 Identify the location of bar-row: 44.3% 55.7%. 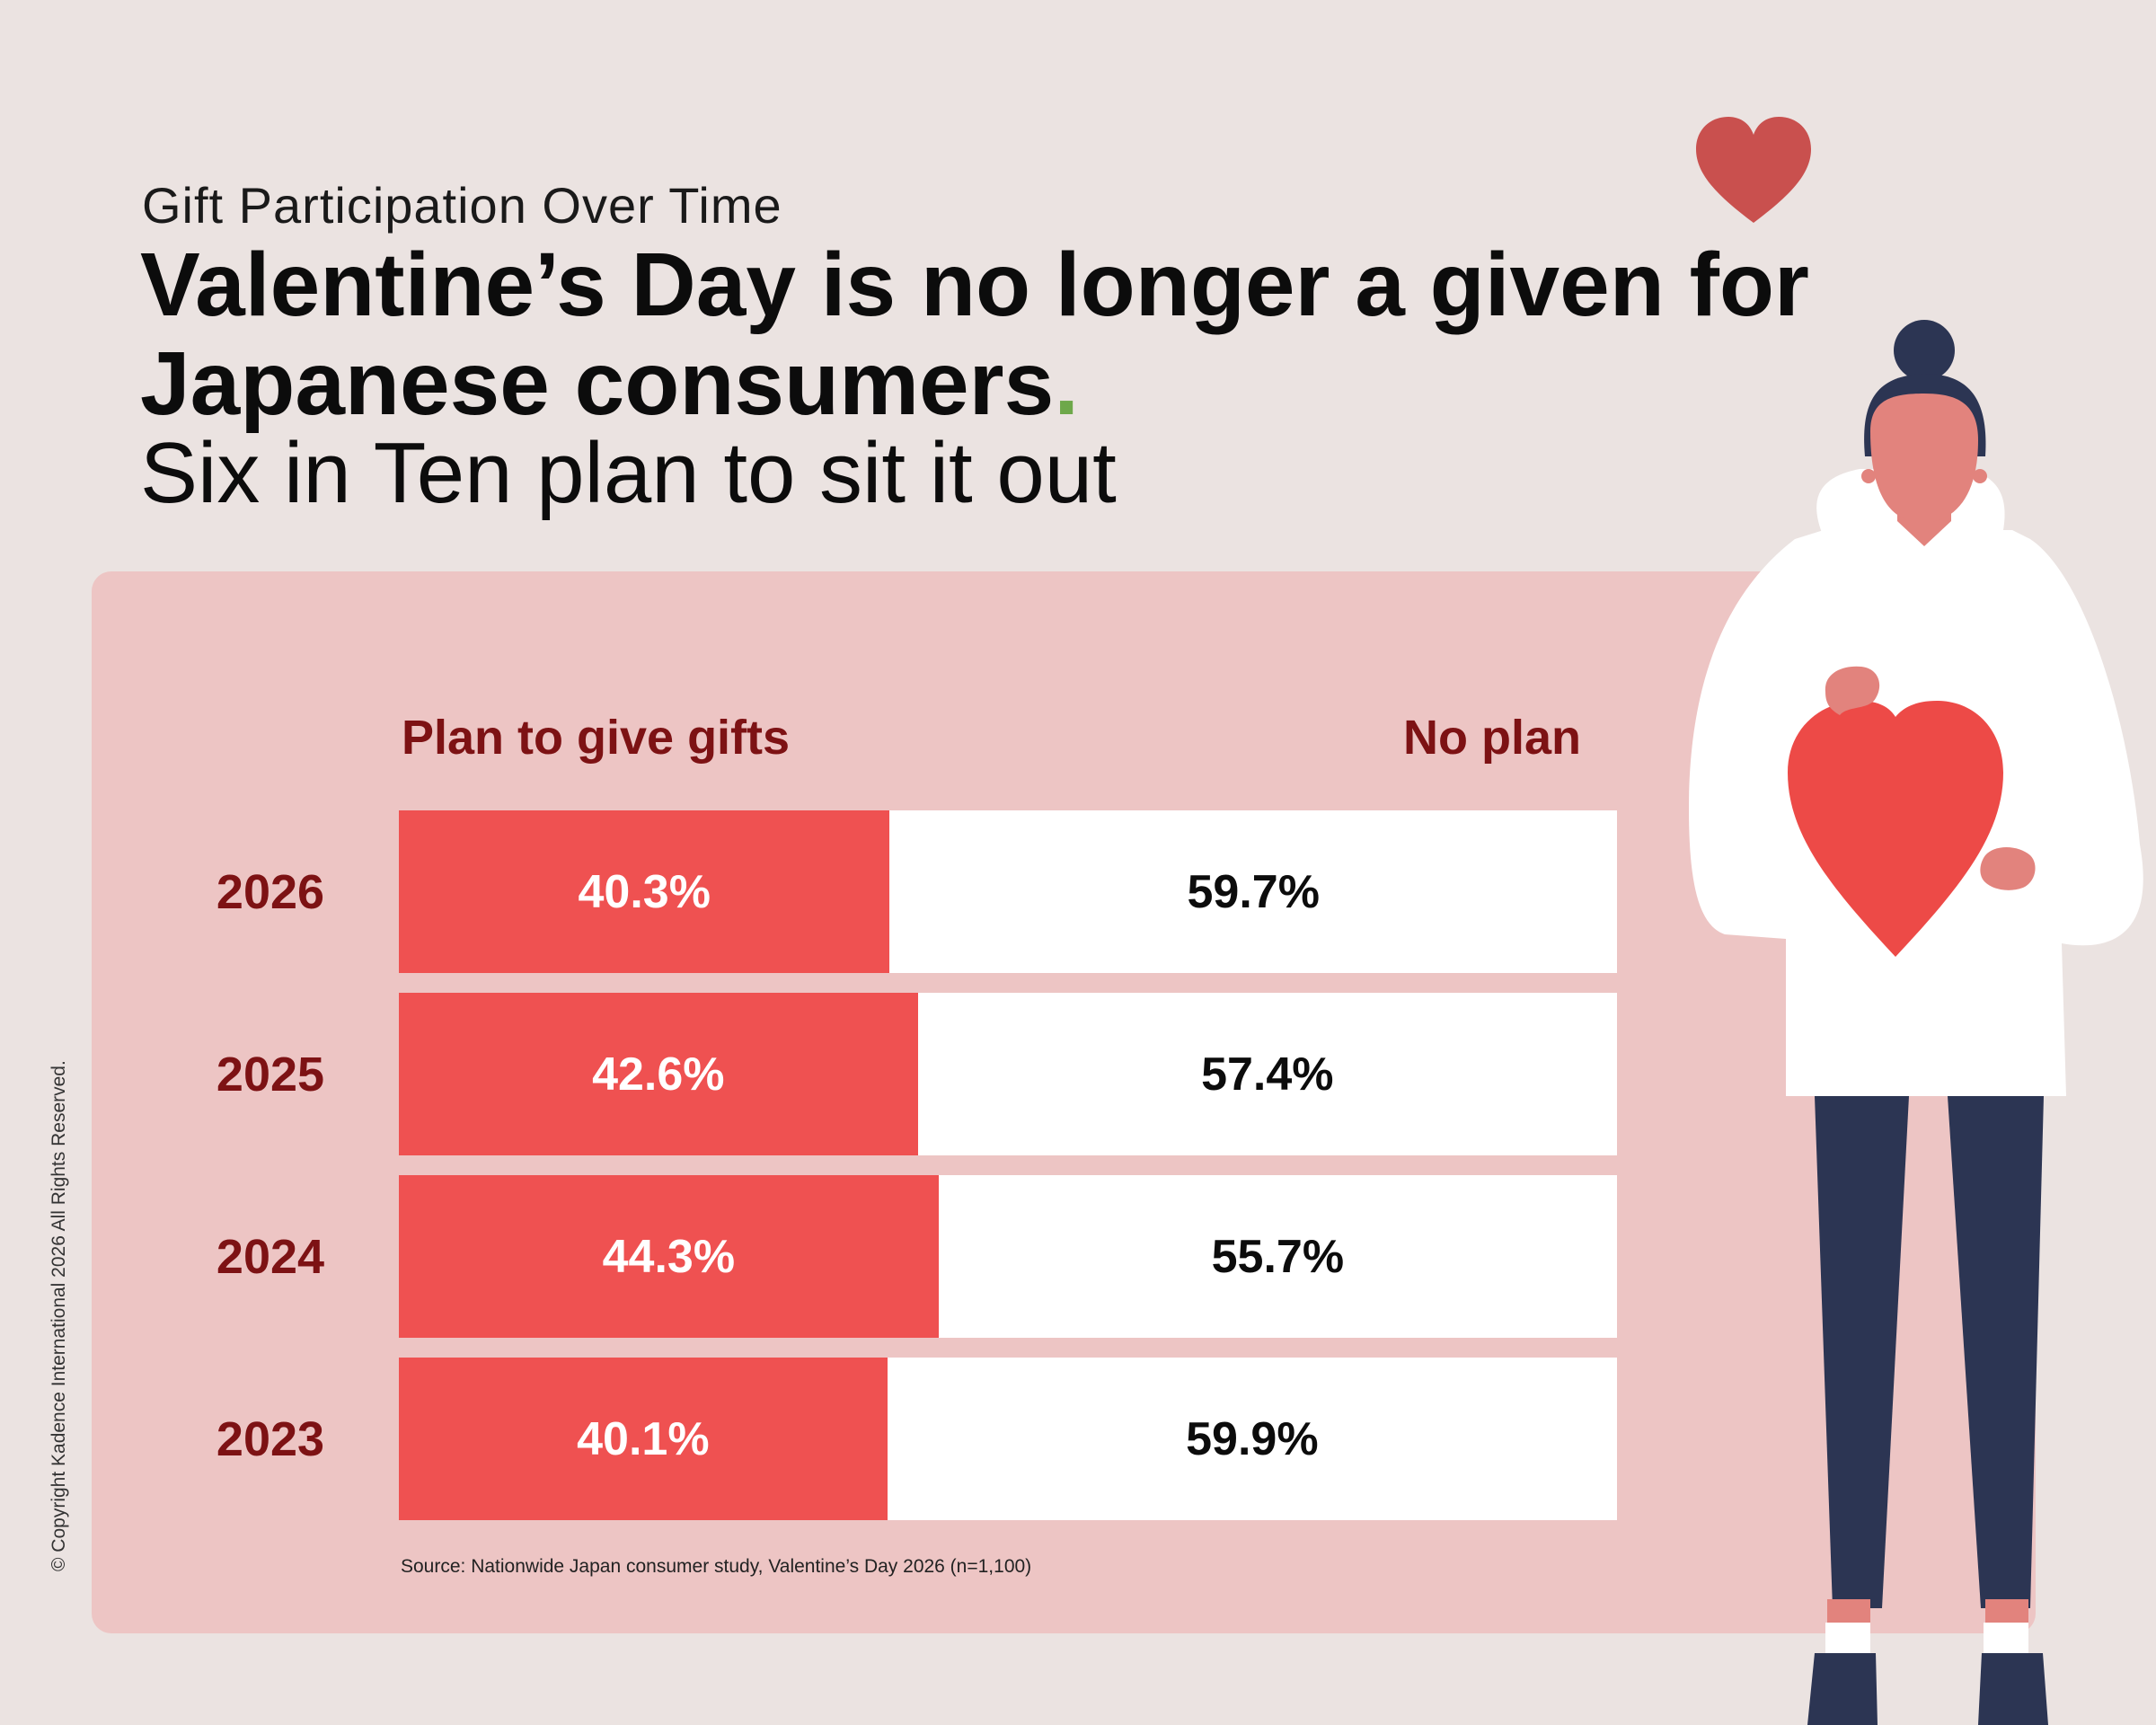
(1008, 1256).